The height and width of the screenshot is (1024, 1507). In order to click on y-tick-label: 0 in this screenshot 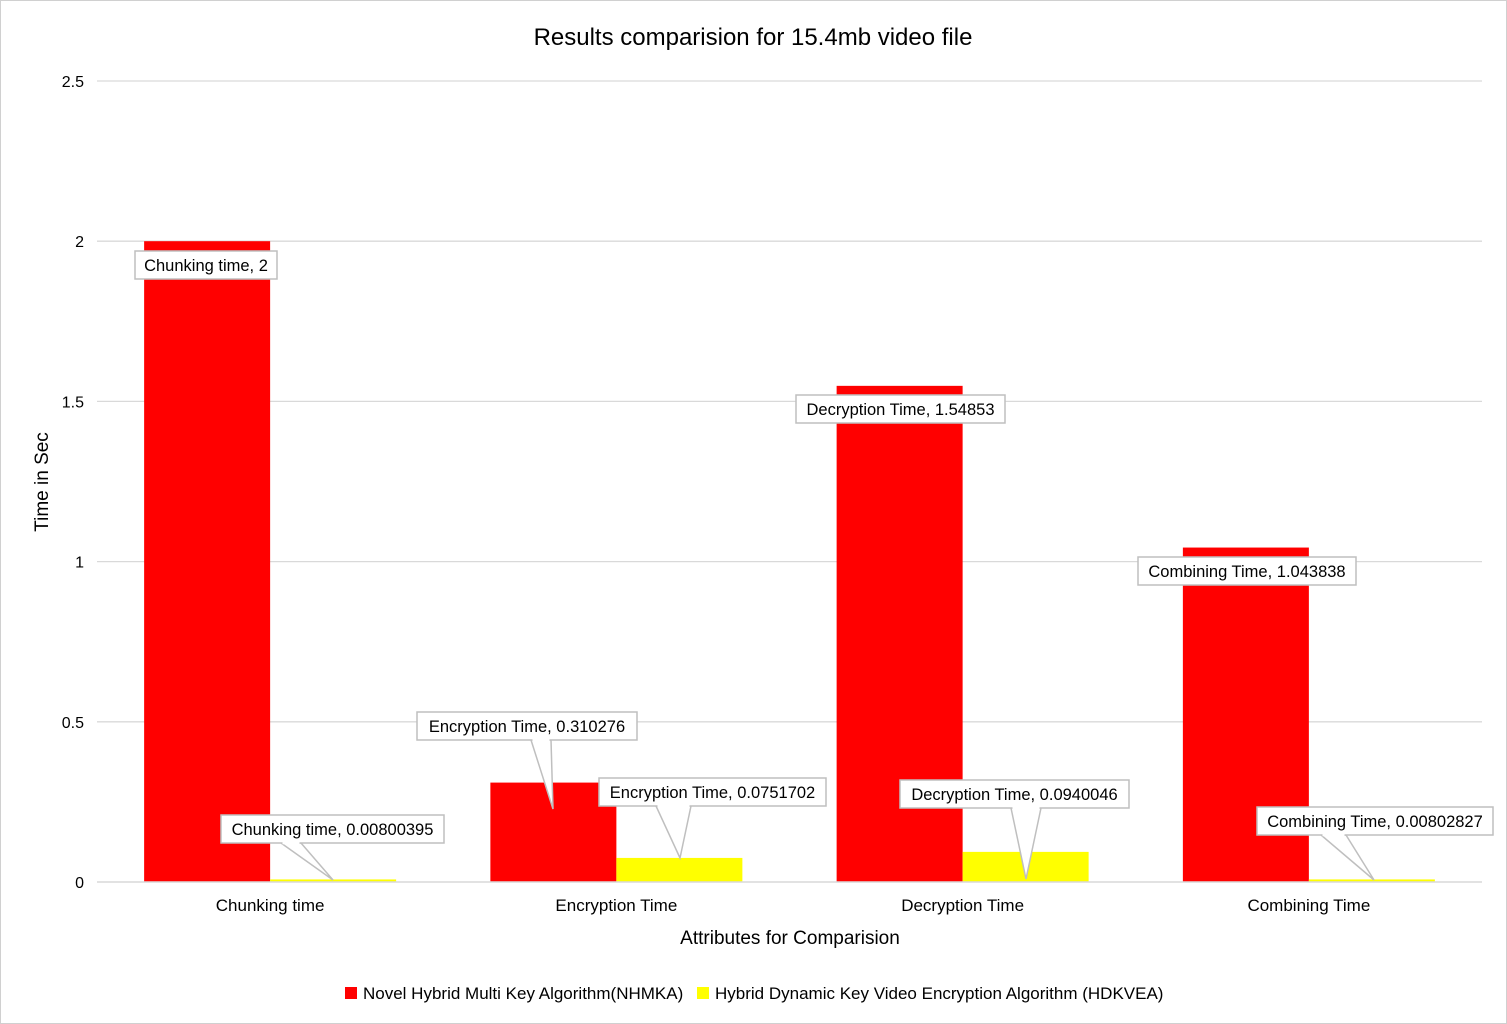, I will do `click(79, 883)`.